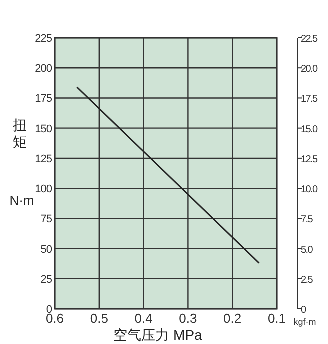 The height and width of the screenshot is (344, 328). What do you see at coordinates (43, 39) in the screenshot?
I see `y-tick-label: 225` at bounding box center [43, 39].